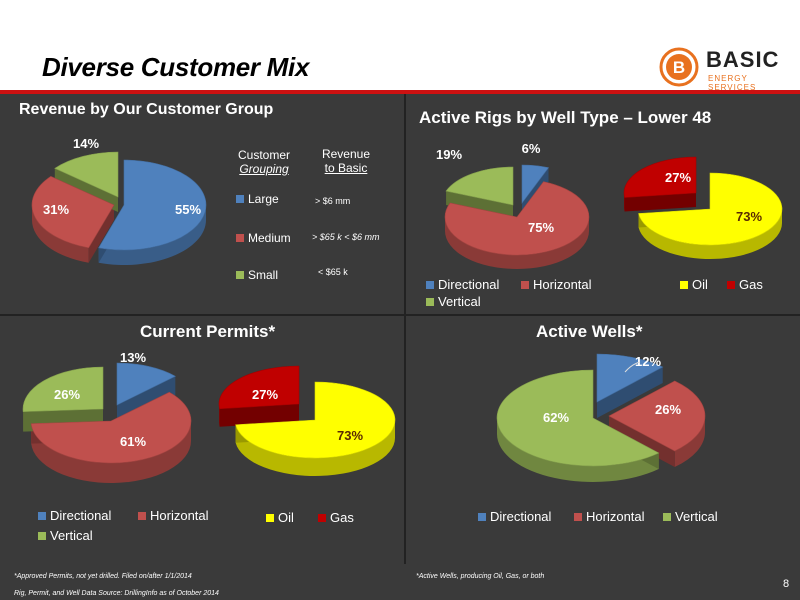 This screenshot has height=600, width=800. I want to click on pie-data-label: 13%, so click(133, 357).